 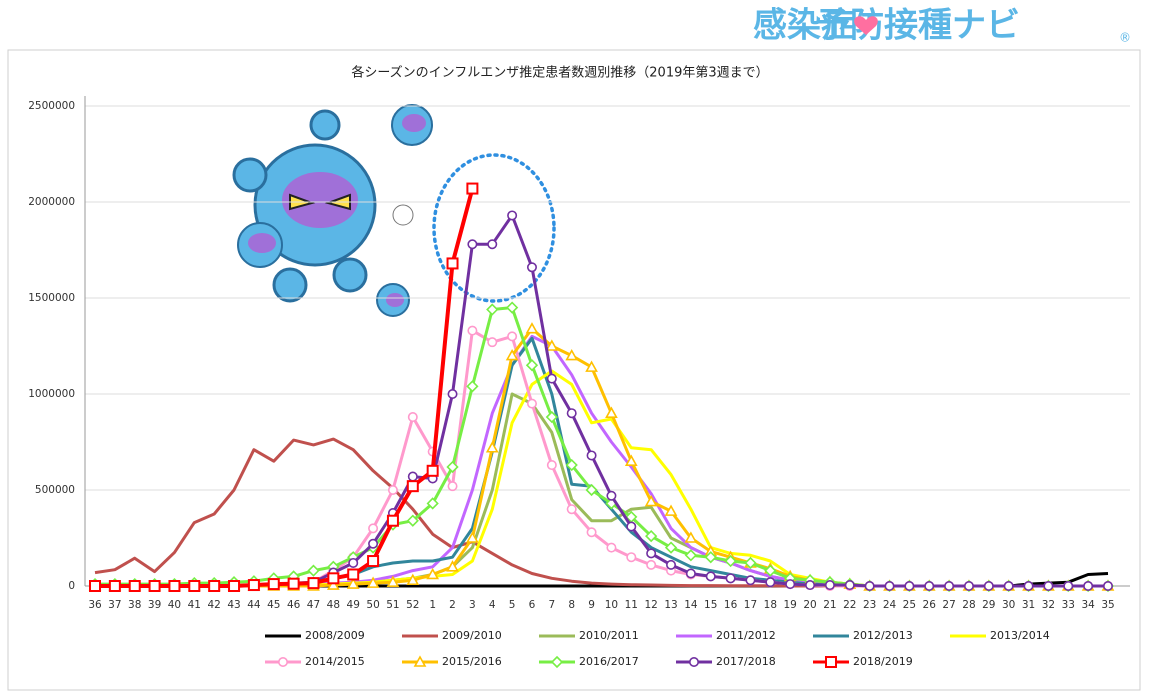 I want to click on x-tick-label: 23, so click(x=869, y=605).